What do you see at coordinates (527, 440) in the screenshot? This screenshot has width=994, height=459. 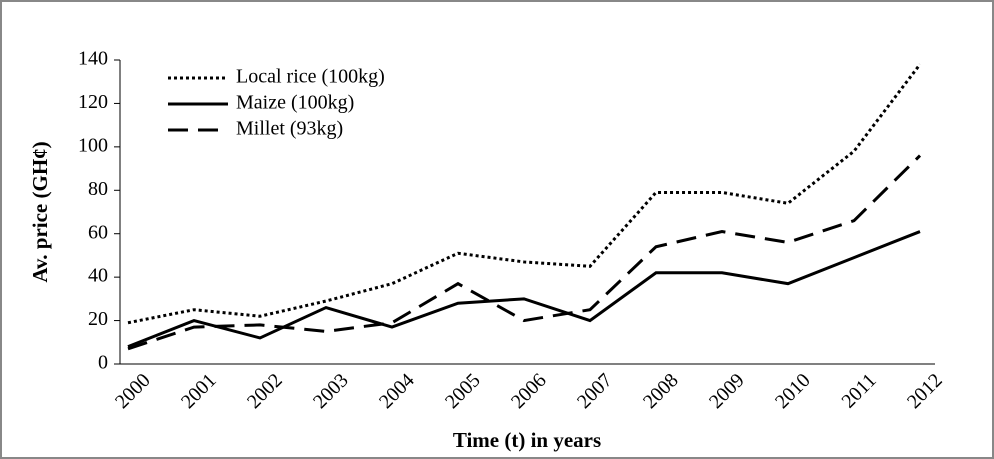 I see `x-axis-title: Time (t) in years` at bounding box center [527, 440].